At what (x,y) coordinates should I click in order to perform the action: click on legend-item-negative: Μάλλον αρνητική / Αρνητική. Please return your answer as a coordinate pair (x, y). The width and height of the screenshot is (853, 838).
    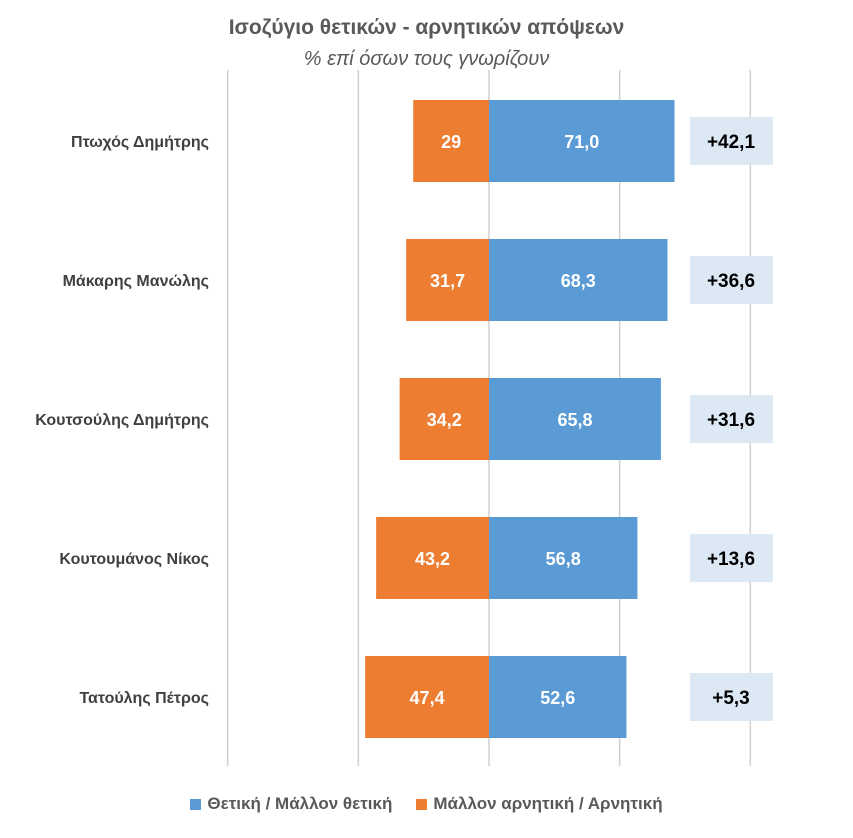
    Looking at the image, I should click on (539, 804).